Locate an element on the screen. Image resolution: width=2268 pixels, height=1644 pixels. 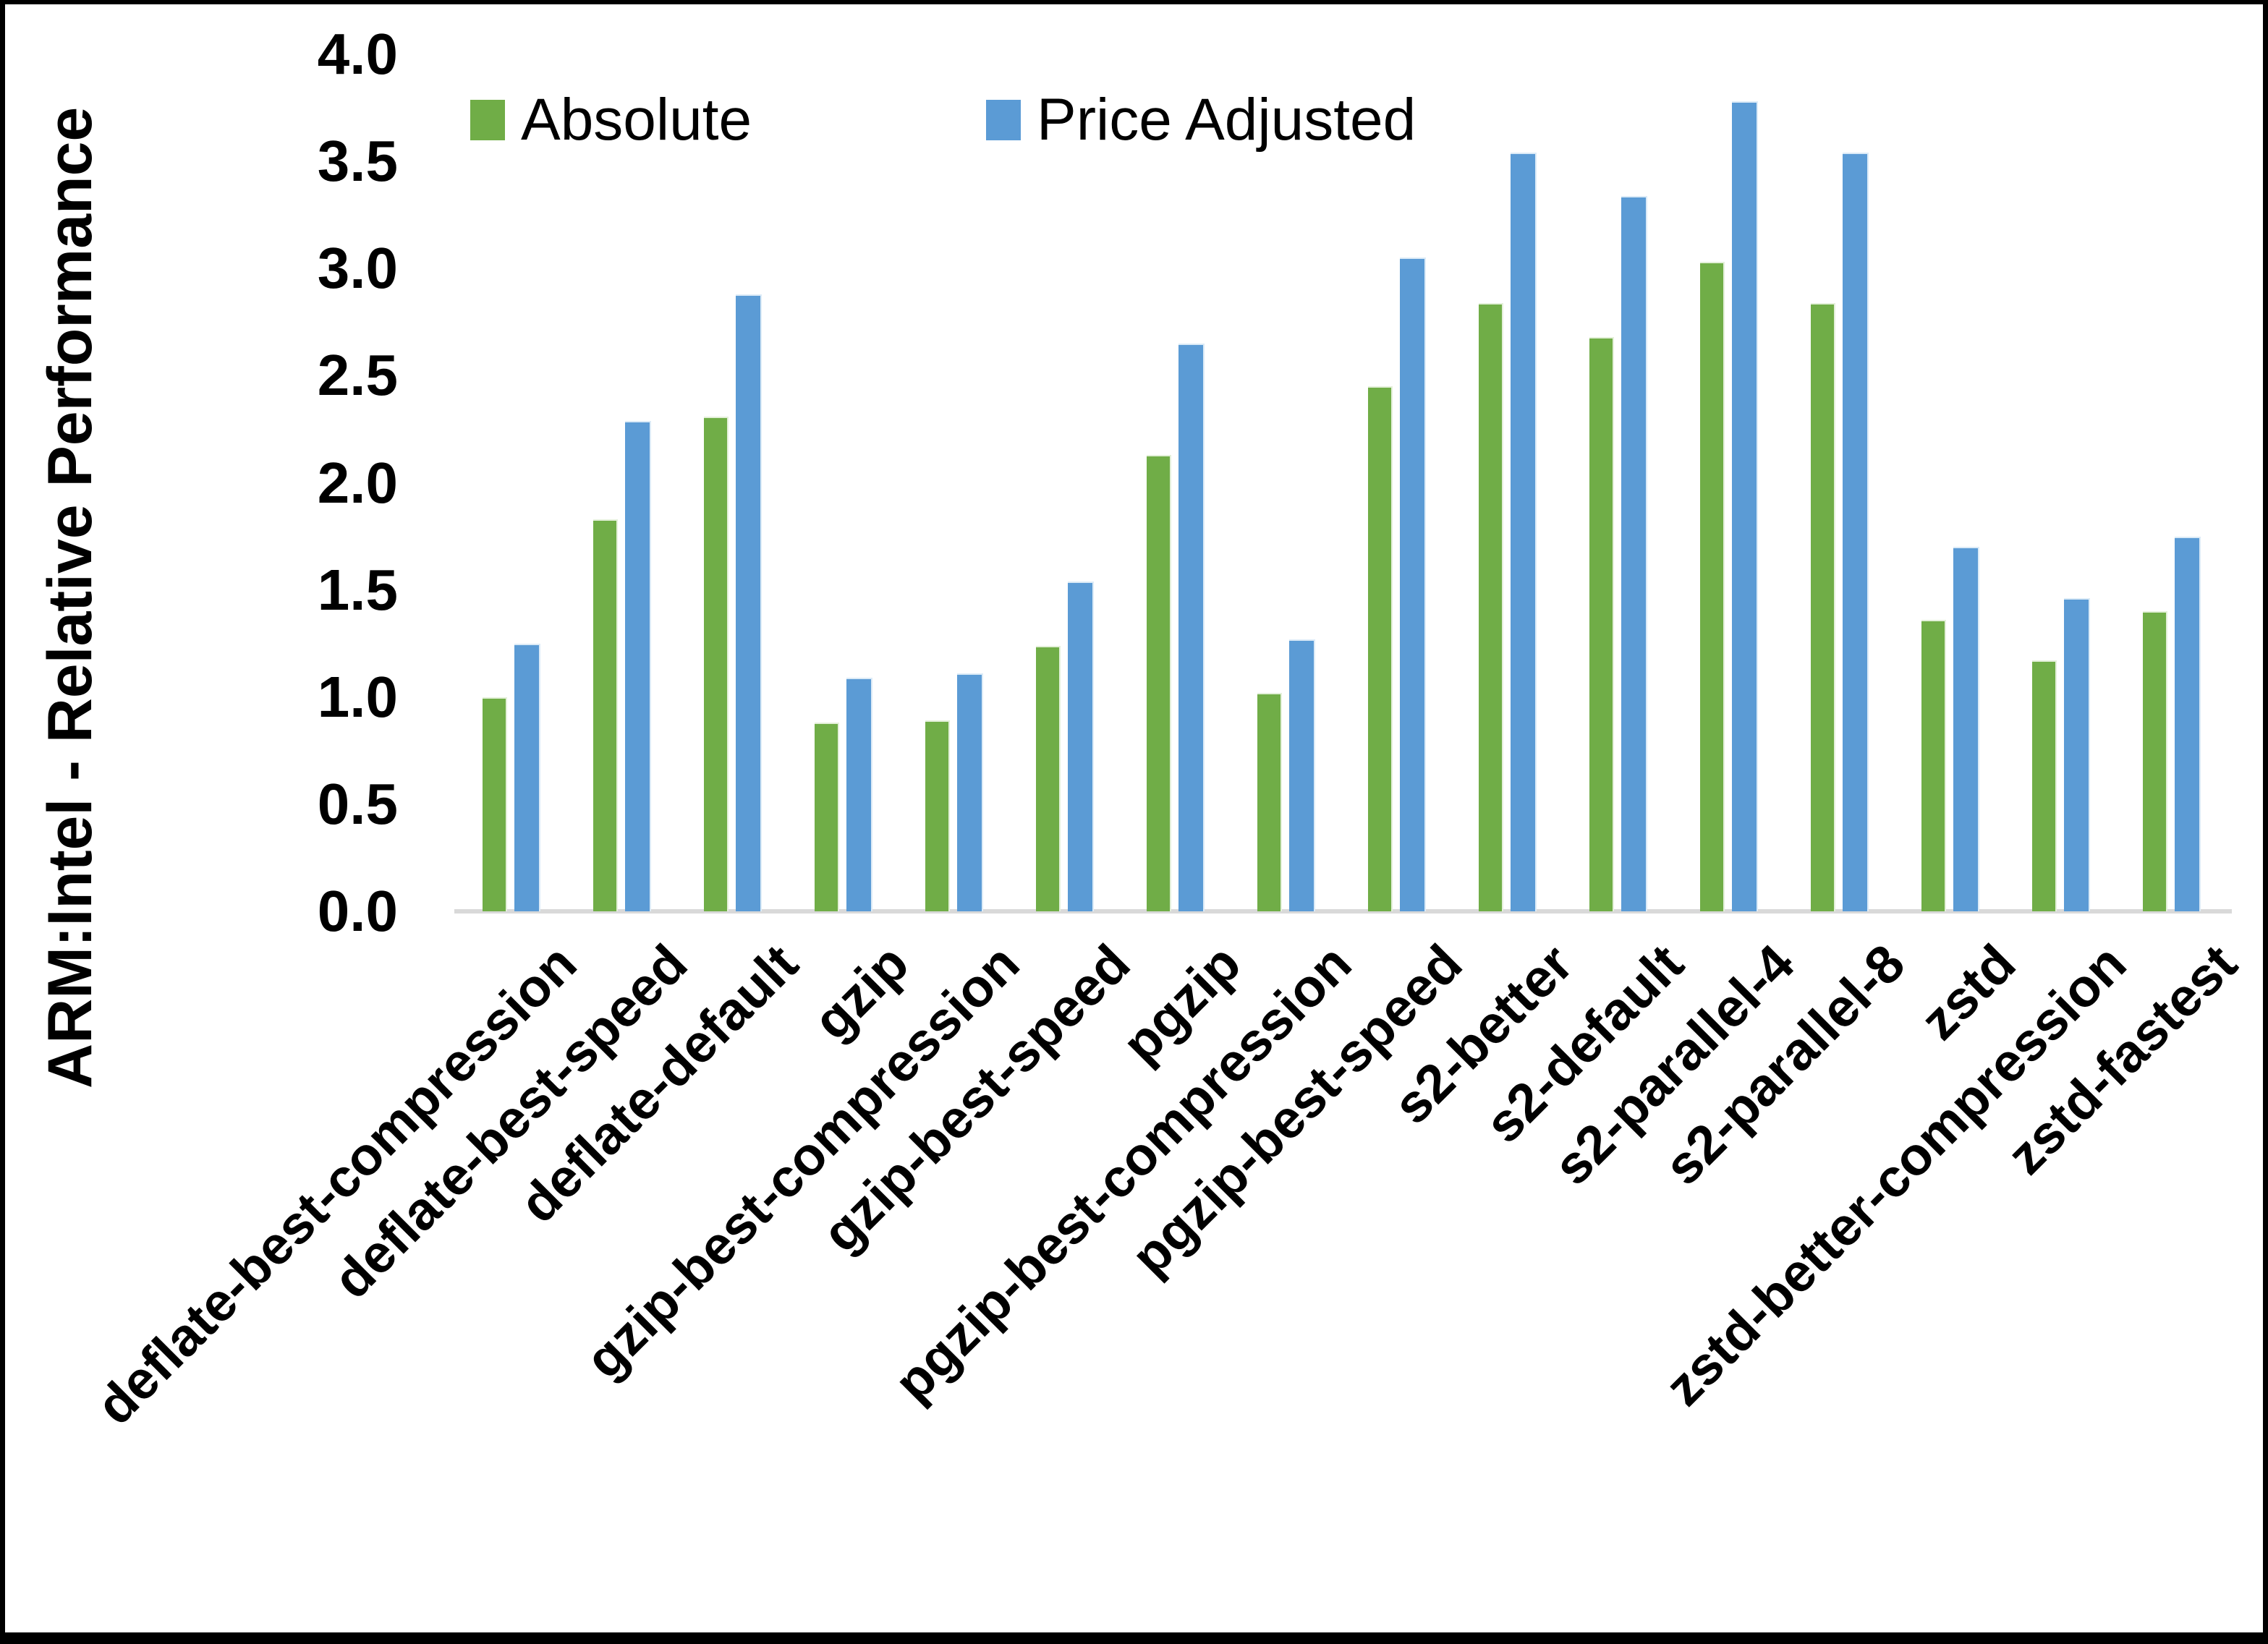
x-axis-line is located at coordinates (1343, 911).